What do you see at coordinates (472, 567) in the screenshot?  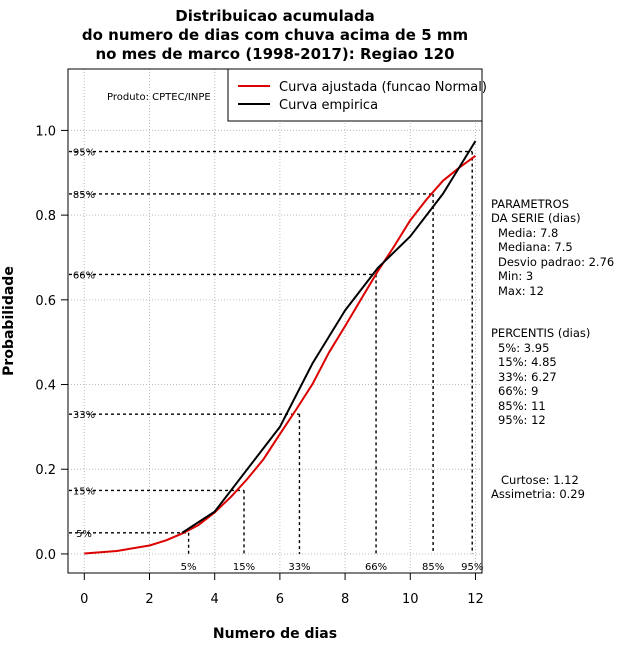 I see `percentile-bottom-label: 95%` at bounding box center [472, 567].